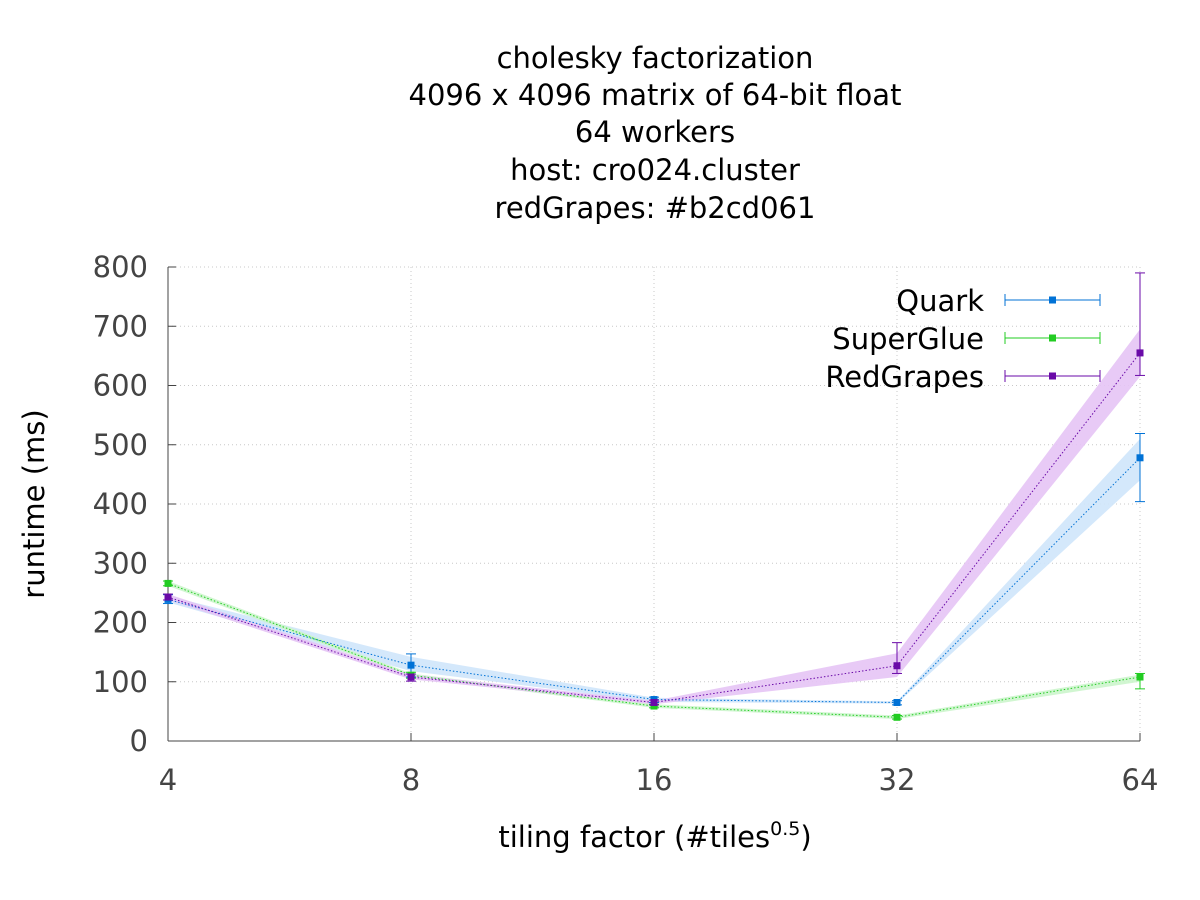  I want to click on title-line-4: host: cro024.cluster, so click(655, 170).